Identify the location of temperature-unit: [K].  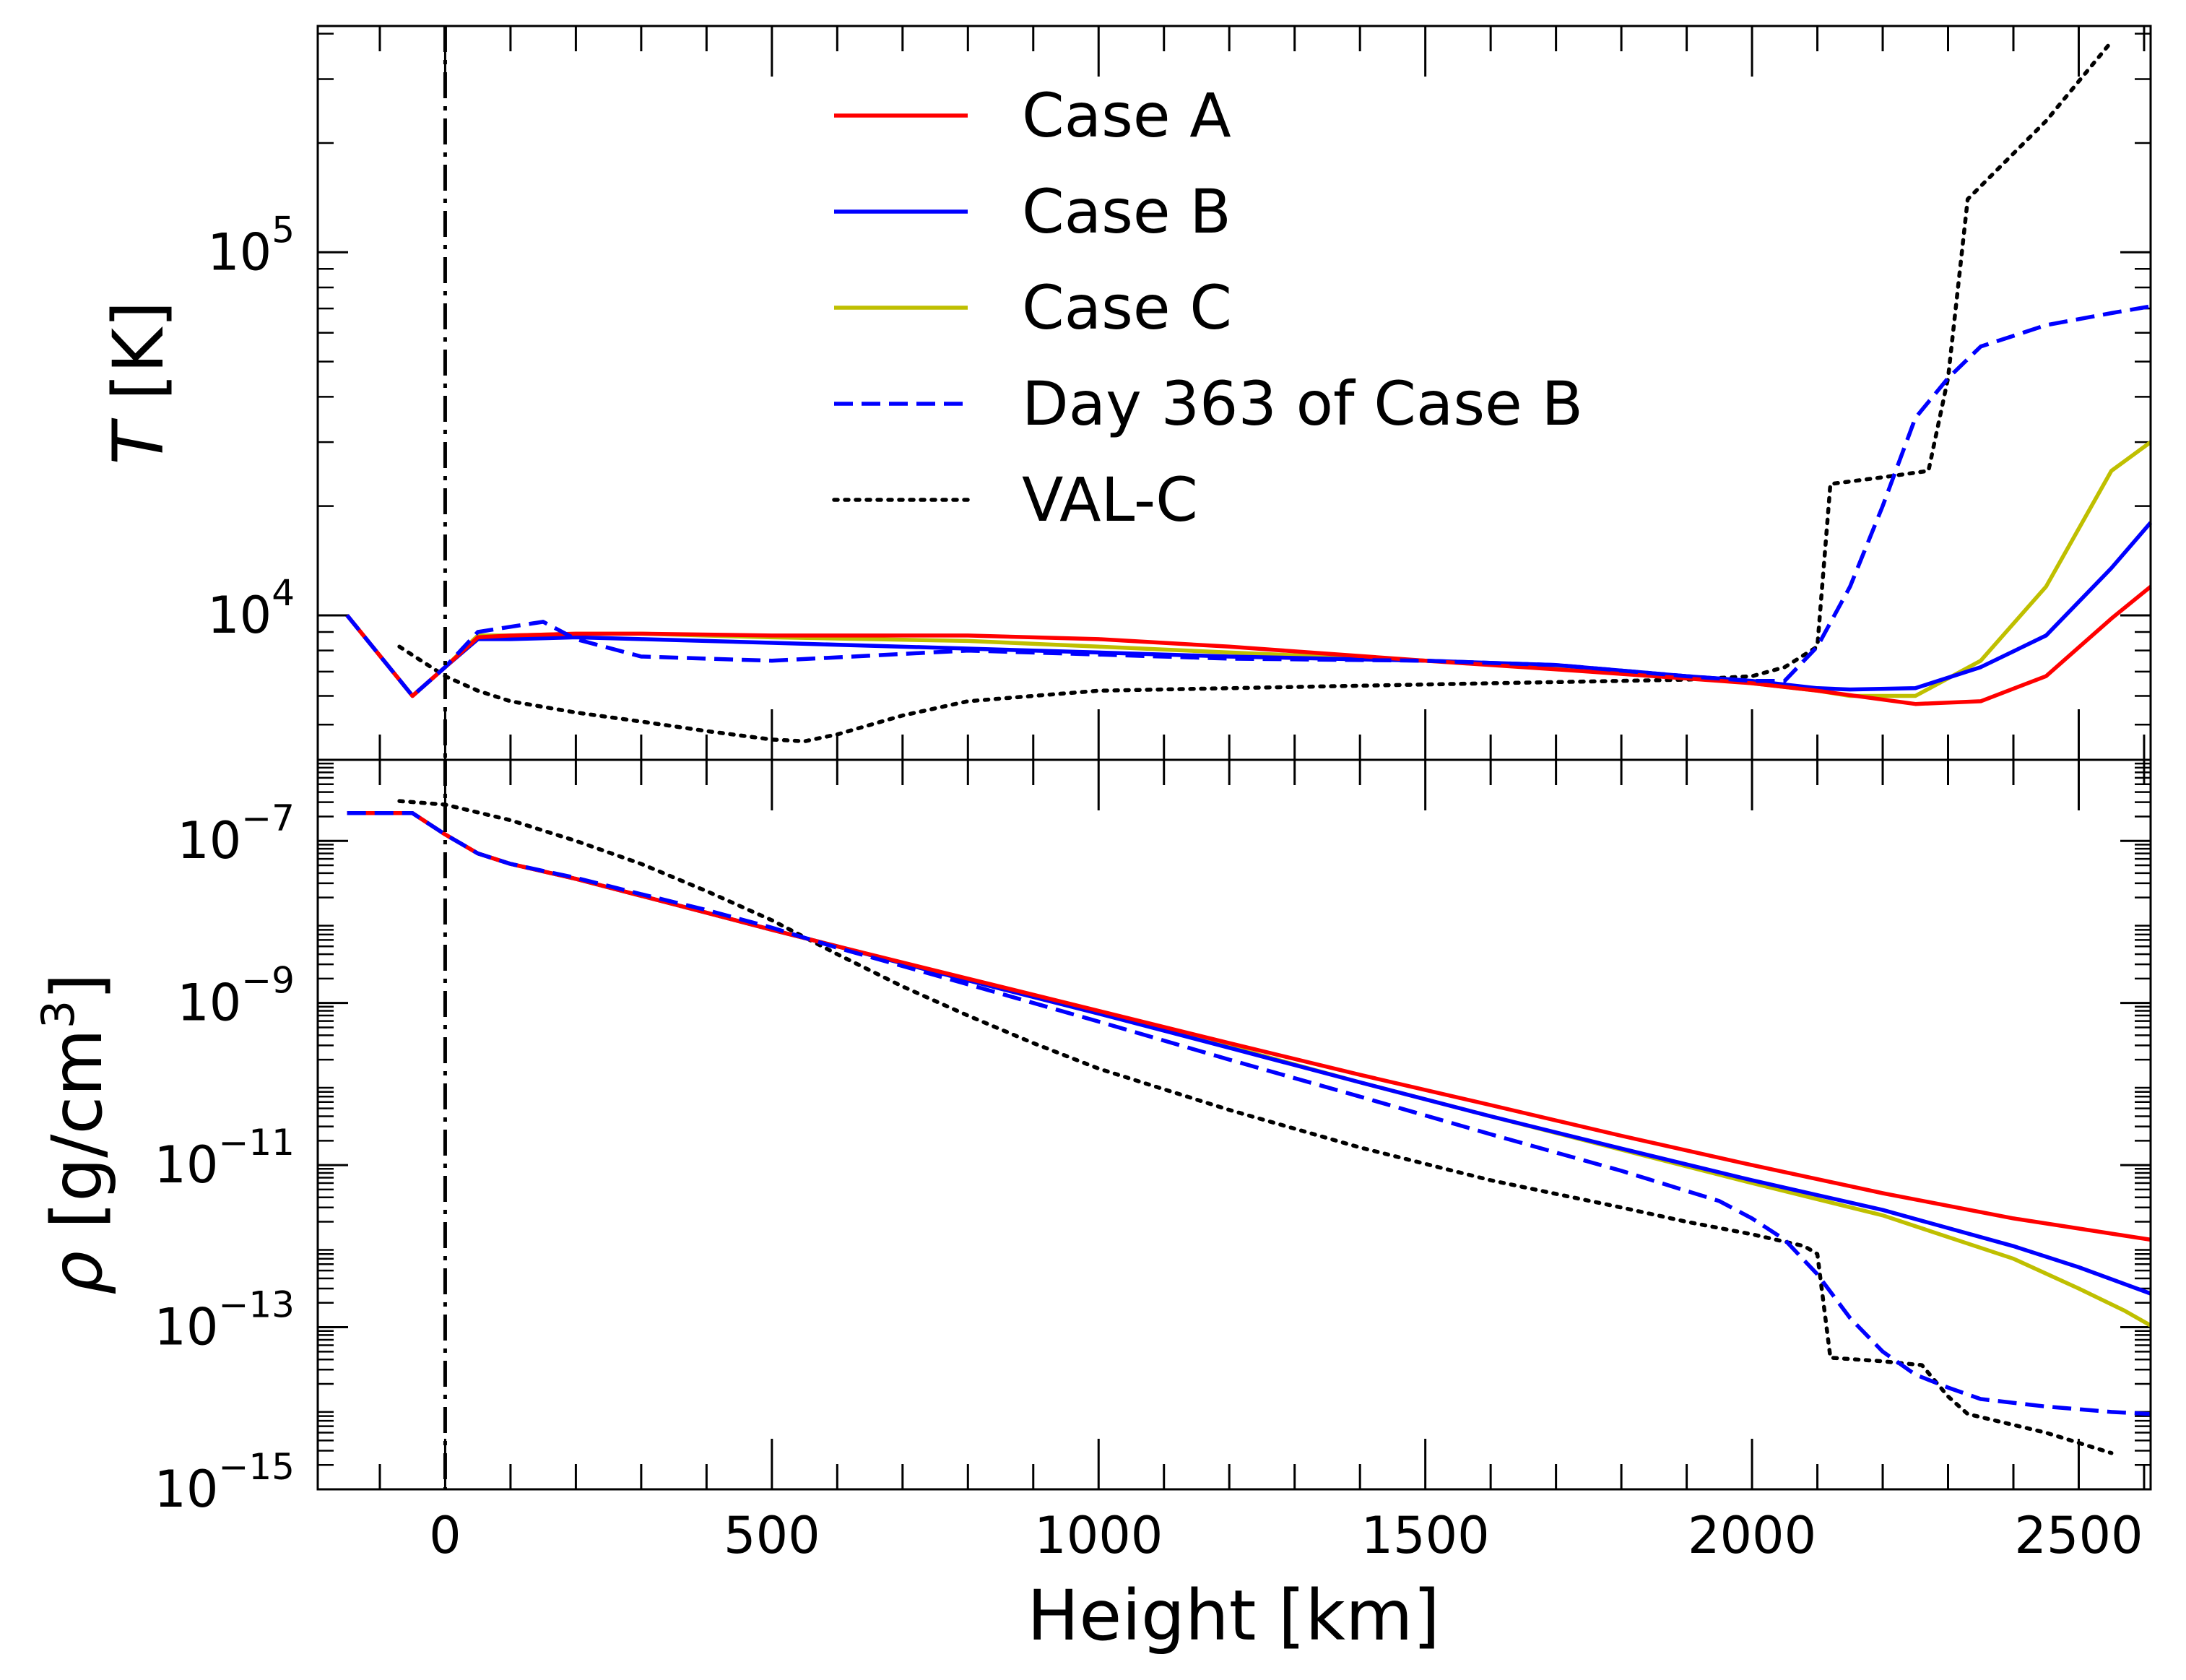
(138, 361).